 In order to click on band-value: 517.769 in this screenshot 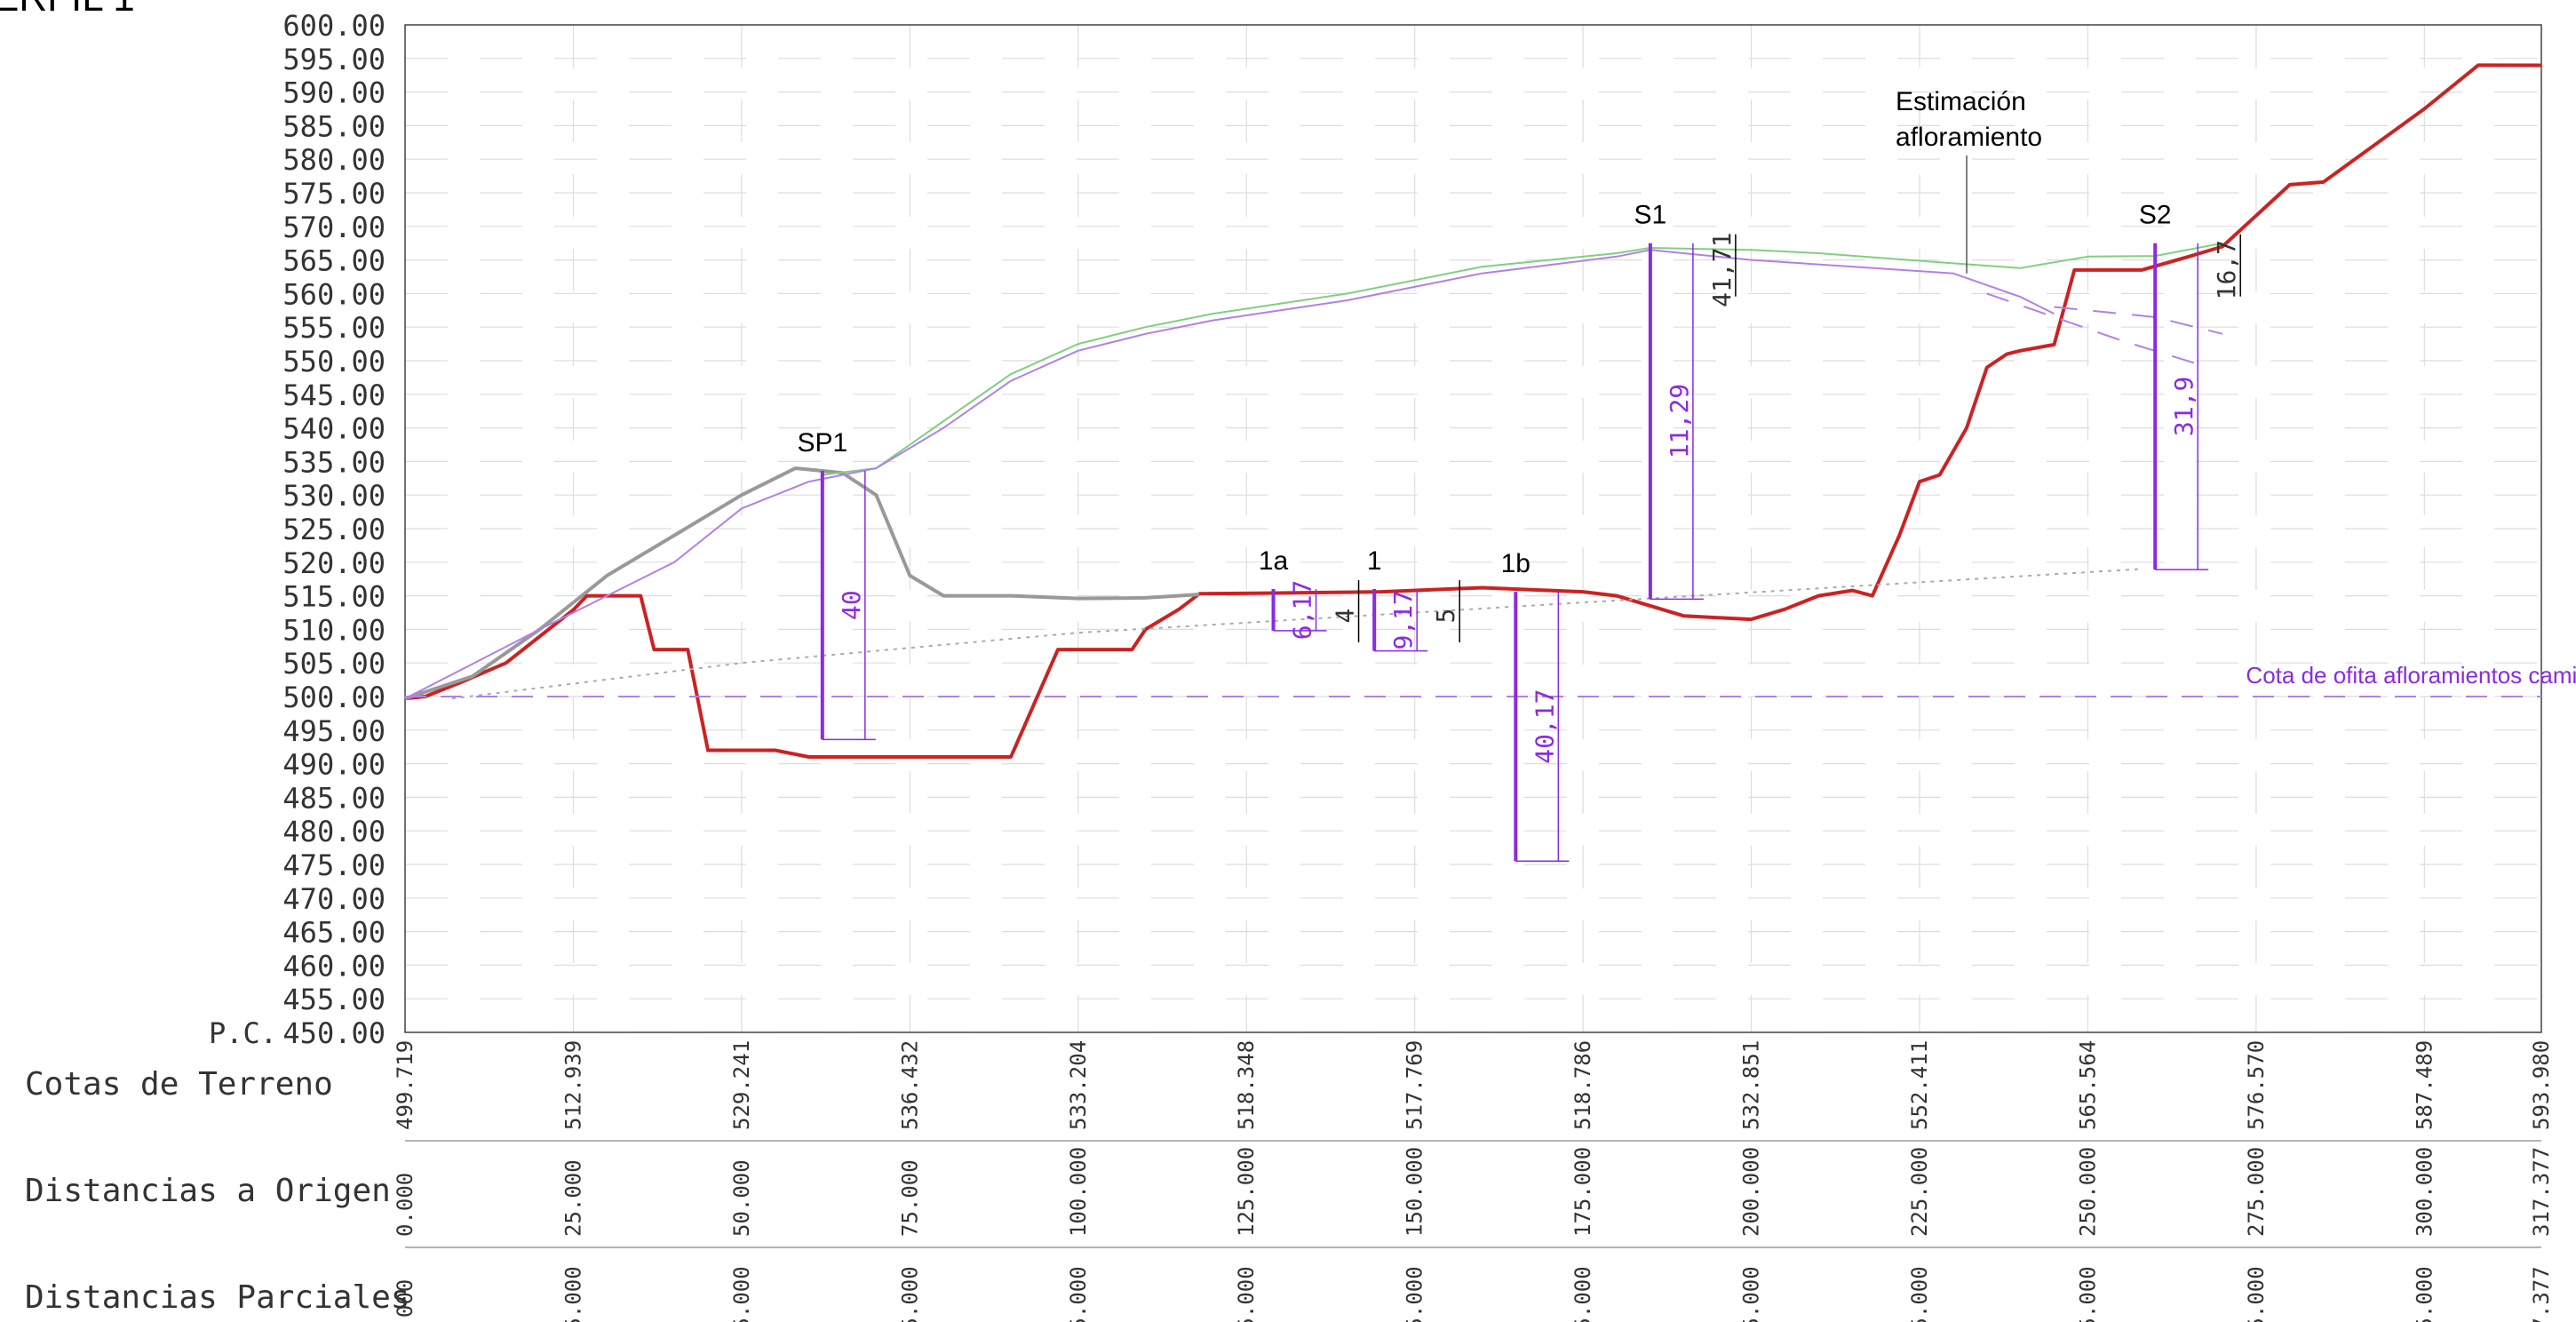, I will do `click(1415, 1085)`.